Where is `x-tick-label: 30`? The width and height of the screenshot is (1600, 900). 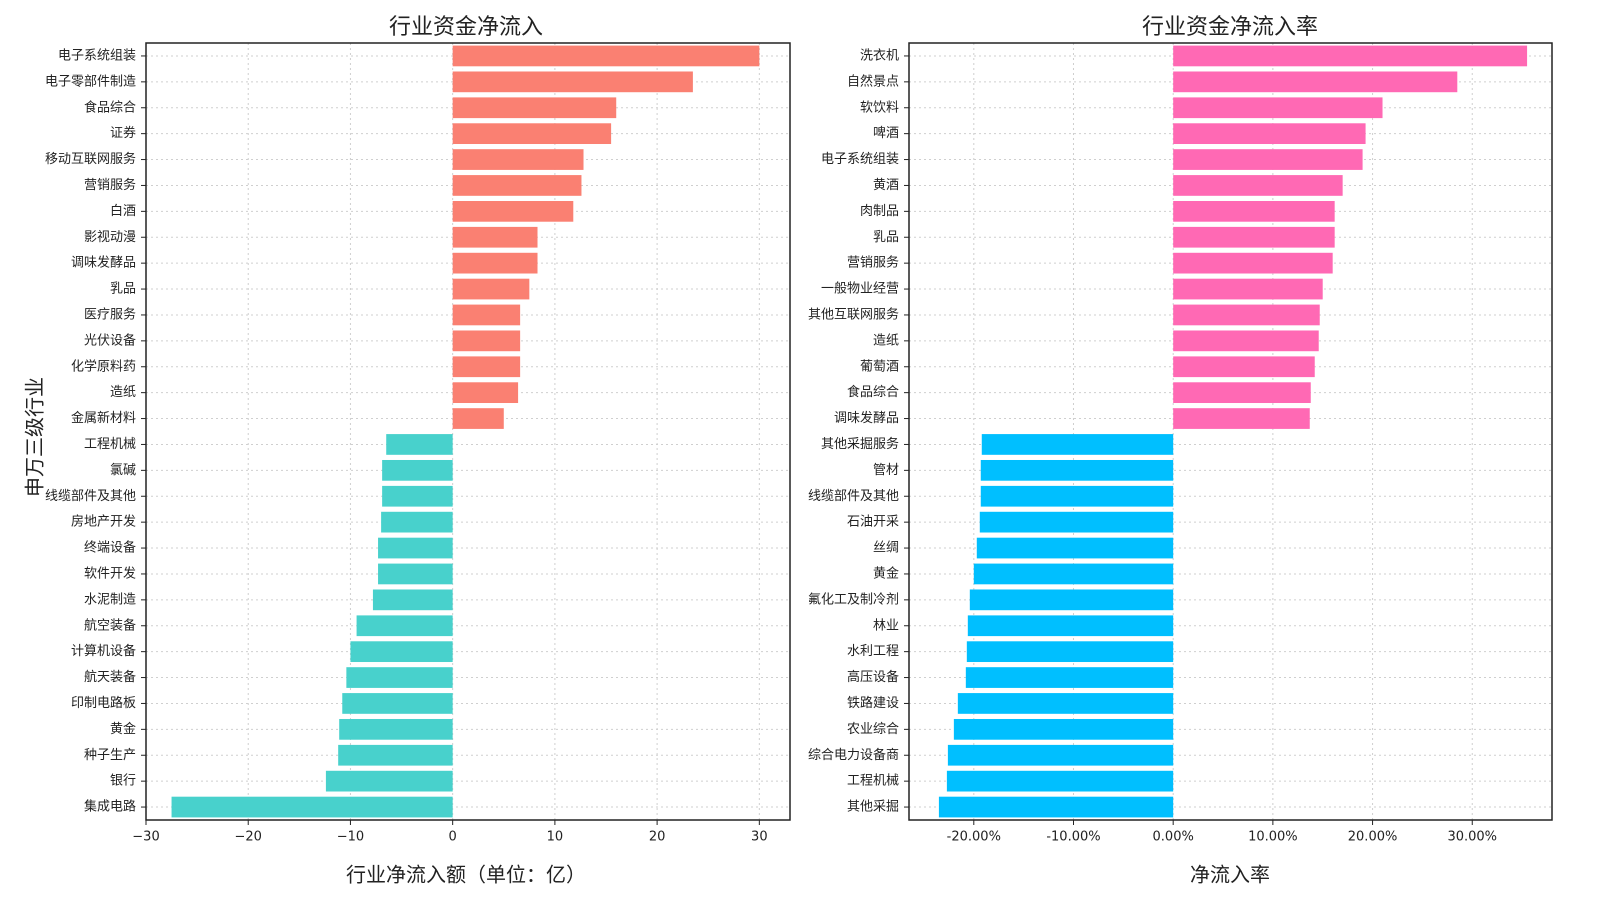
x-tick-label: 30 is located at coordinates (759, 837).